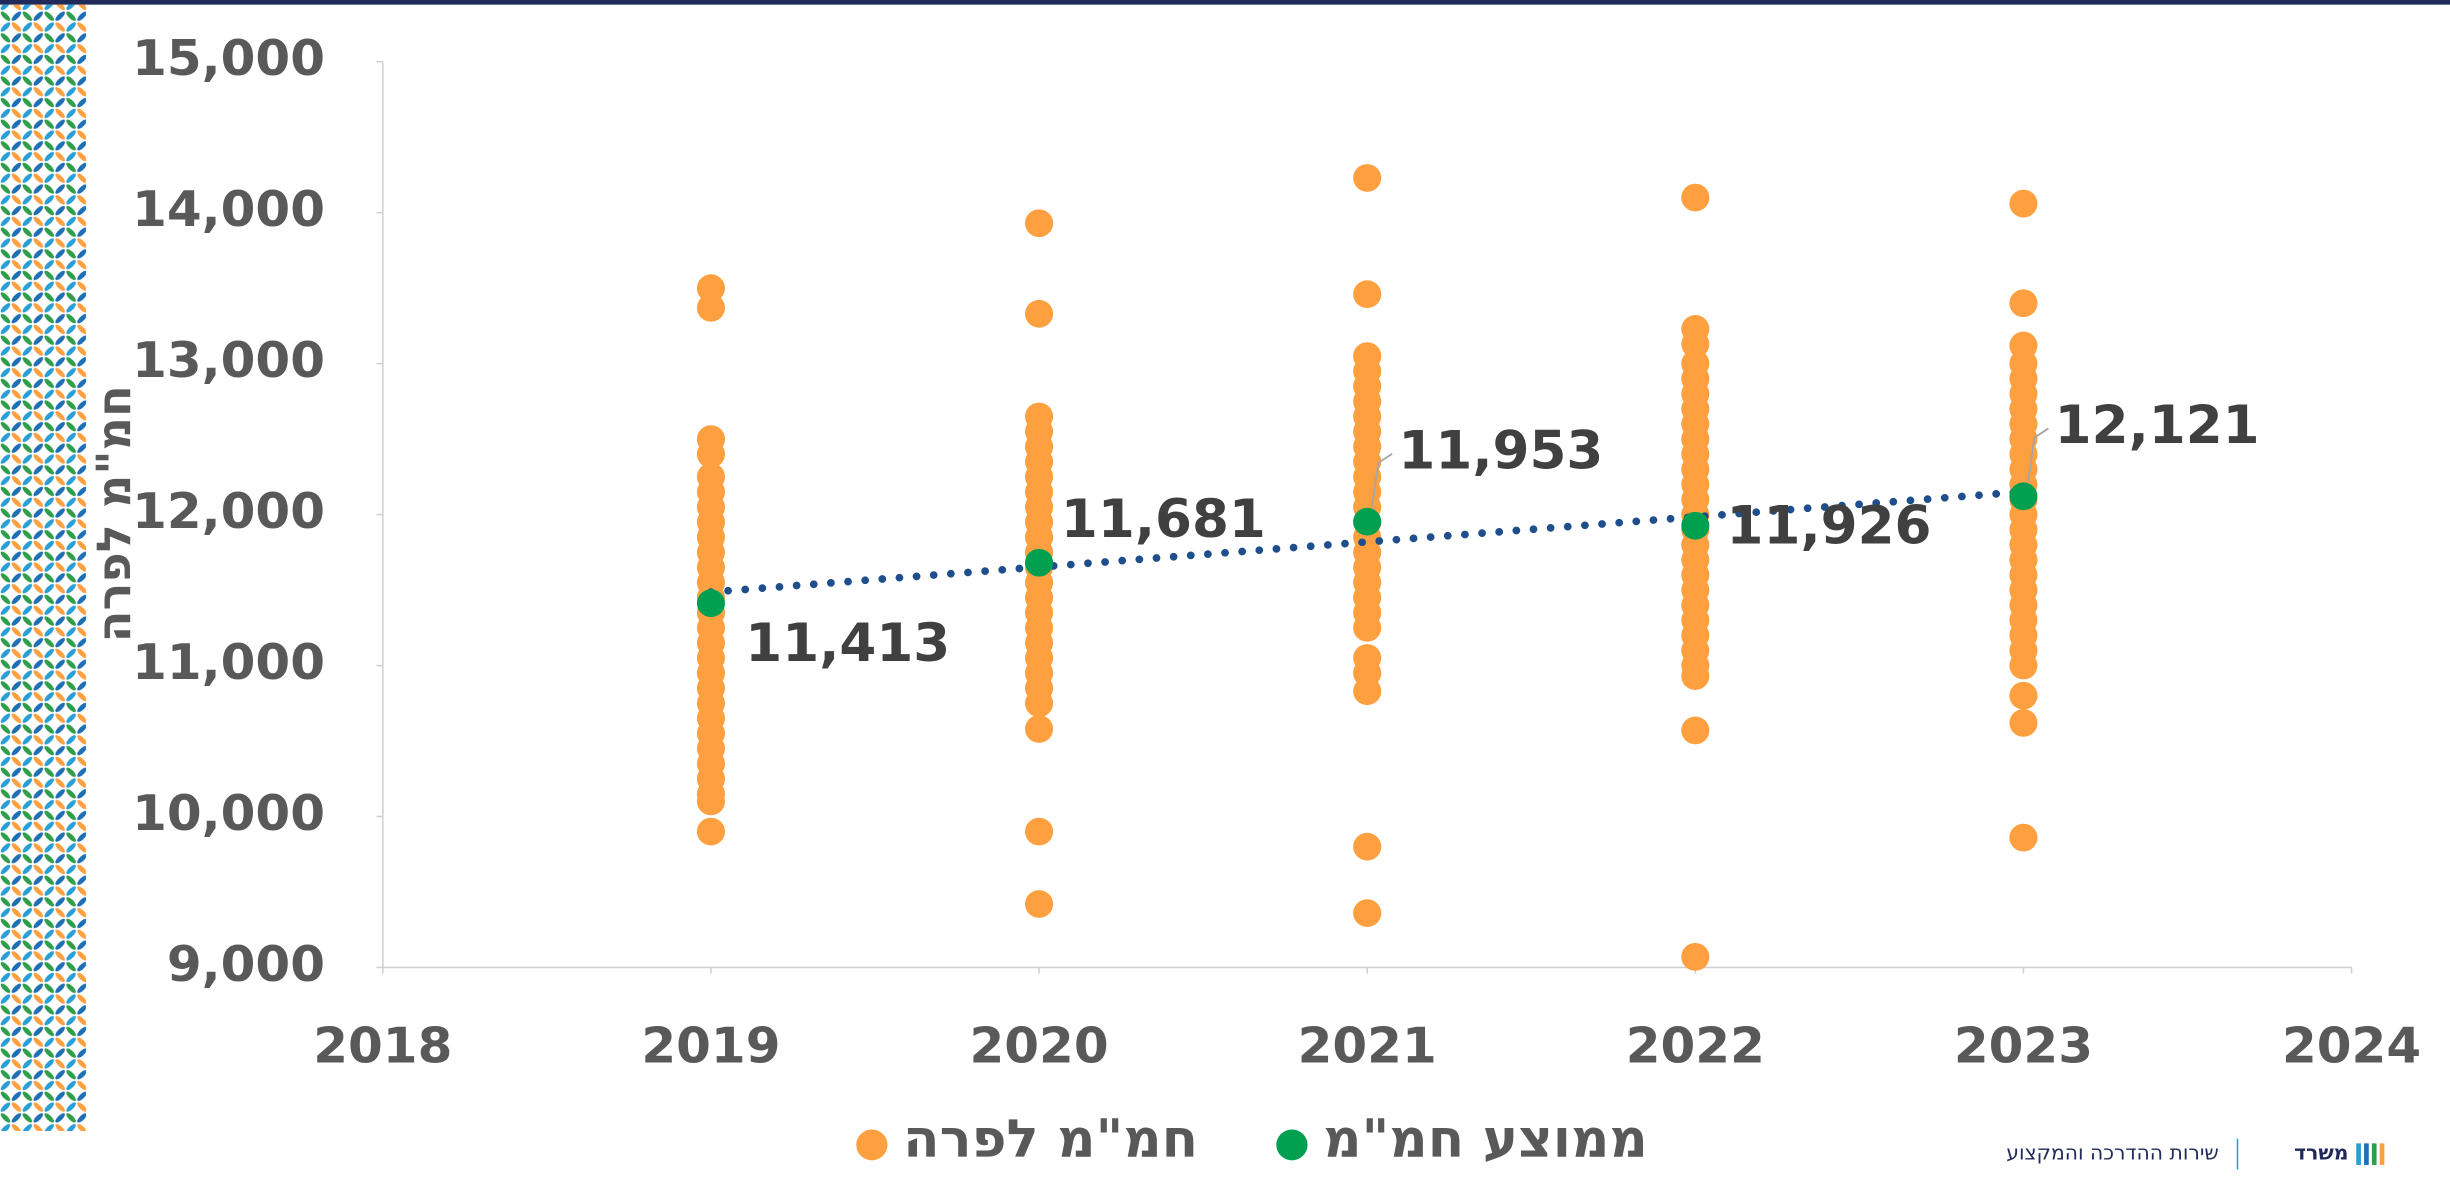  What do you see at coordinates (228, 662) in the screenshot?
I see `y-tick-label: 11,000` at bounding box center [228, 662].